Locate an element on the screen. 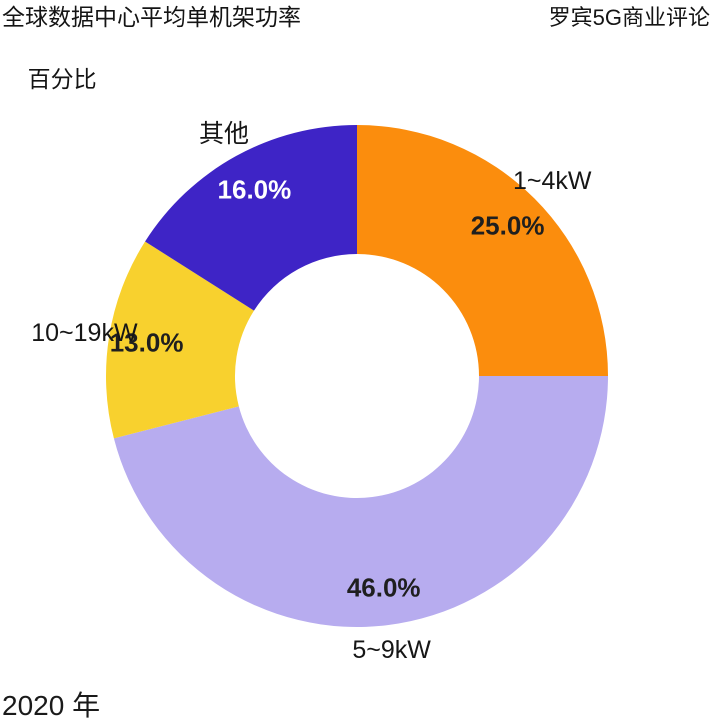 Image resolution: width=714 pixels, height=718 pixels. pie-slice-10~19kW is located at coordinates (180, 340).